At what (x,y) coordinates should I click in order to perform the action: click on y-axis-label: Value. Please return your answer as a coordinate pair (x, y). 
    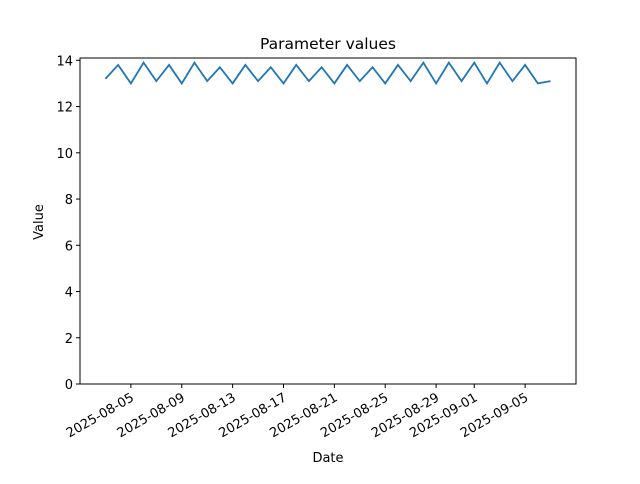
    Looking at the image, I should click on (39, 222).